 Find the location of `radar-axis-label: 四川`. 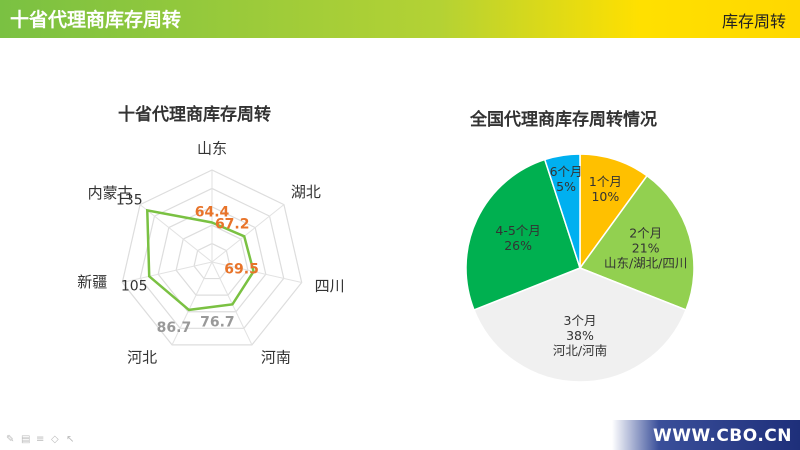

radar-axis-label: 四川 is located at coordinates (330, 286).